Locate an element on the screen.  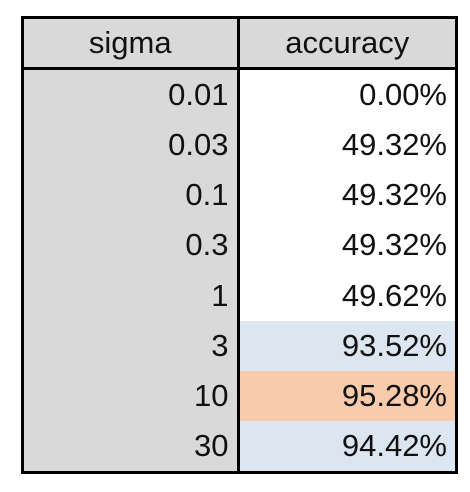
table-row: 30 94.42% is located at coordinates (239, 445).